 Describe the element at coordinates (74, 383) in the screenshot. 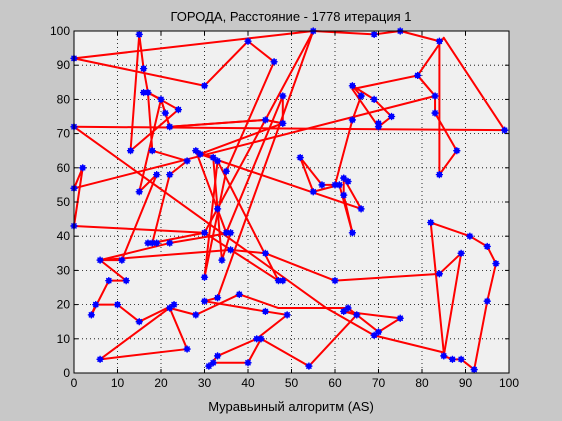

I see `x-tick-label: 0` at that location.